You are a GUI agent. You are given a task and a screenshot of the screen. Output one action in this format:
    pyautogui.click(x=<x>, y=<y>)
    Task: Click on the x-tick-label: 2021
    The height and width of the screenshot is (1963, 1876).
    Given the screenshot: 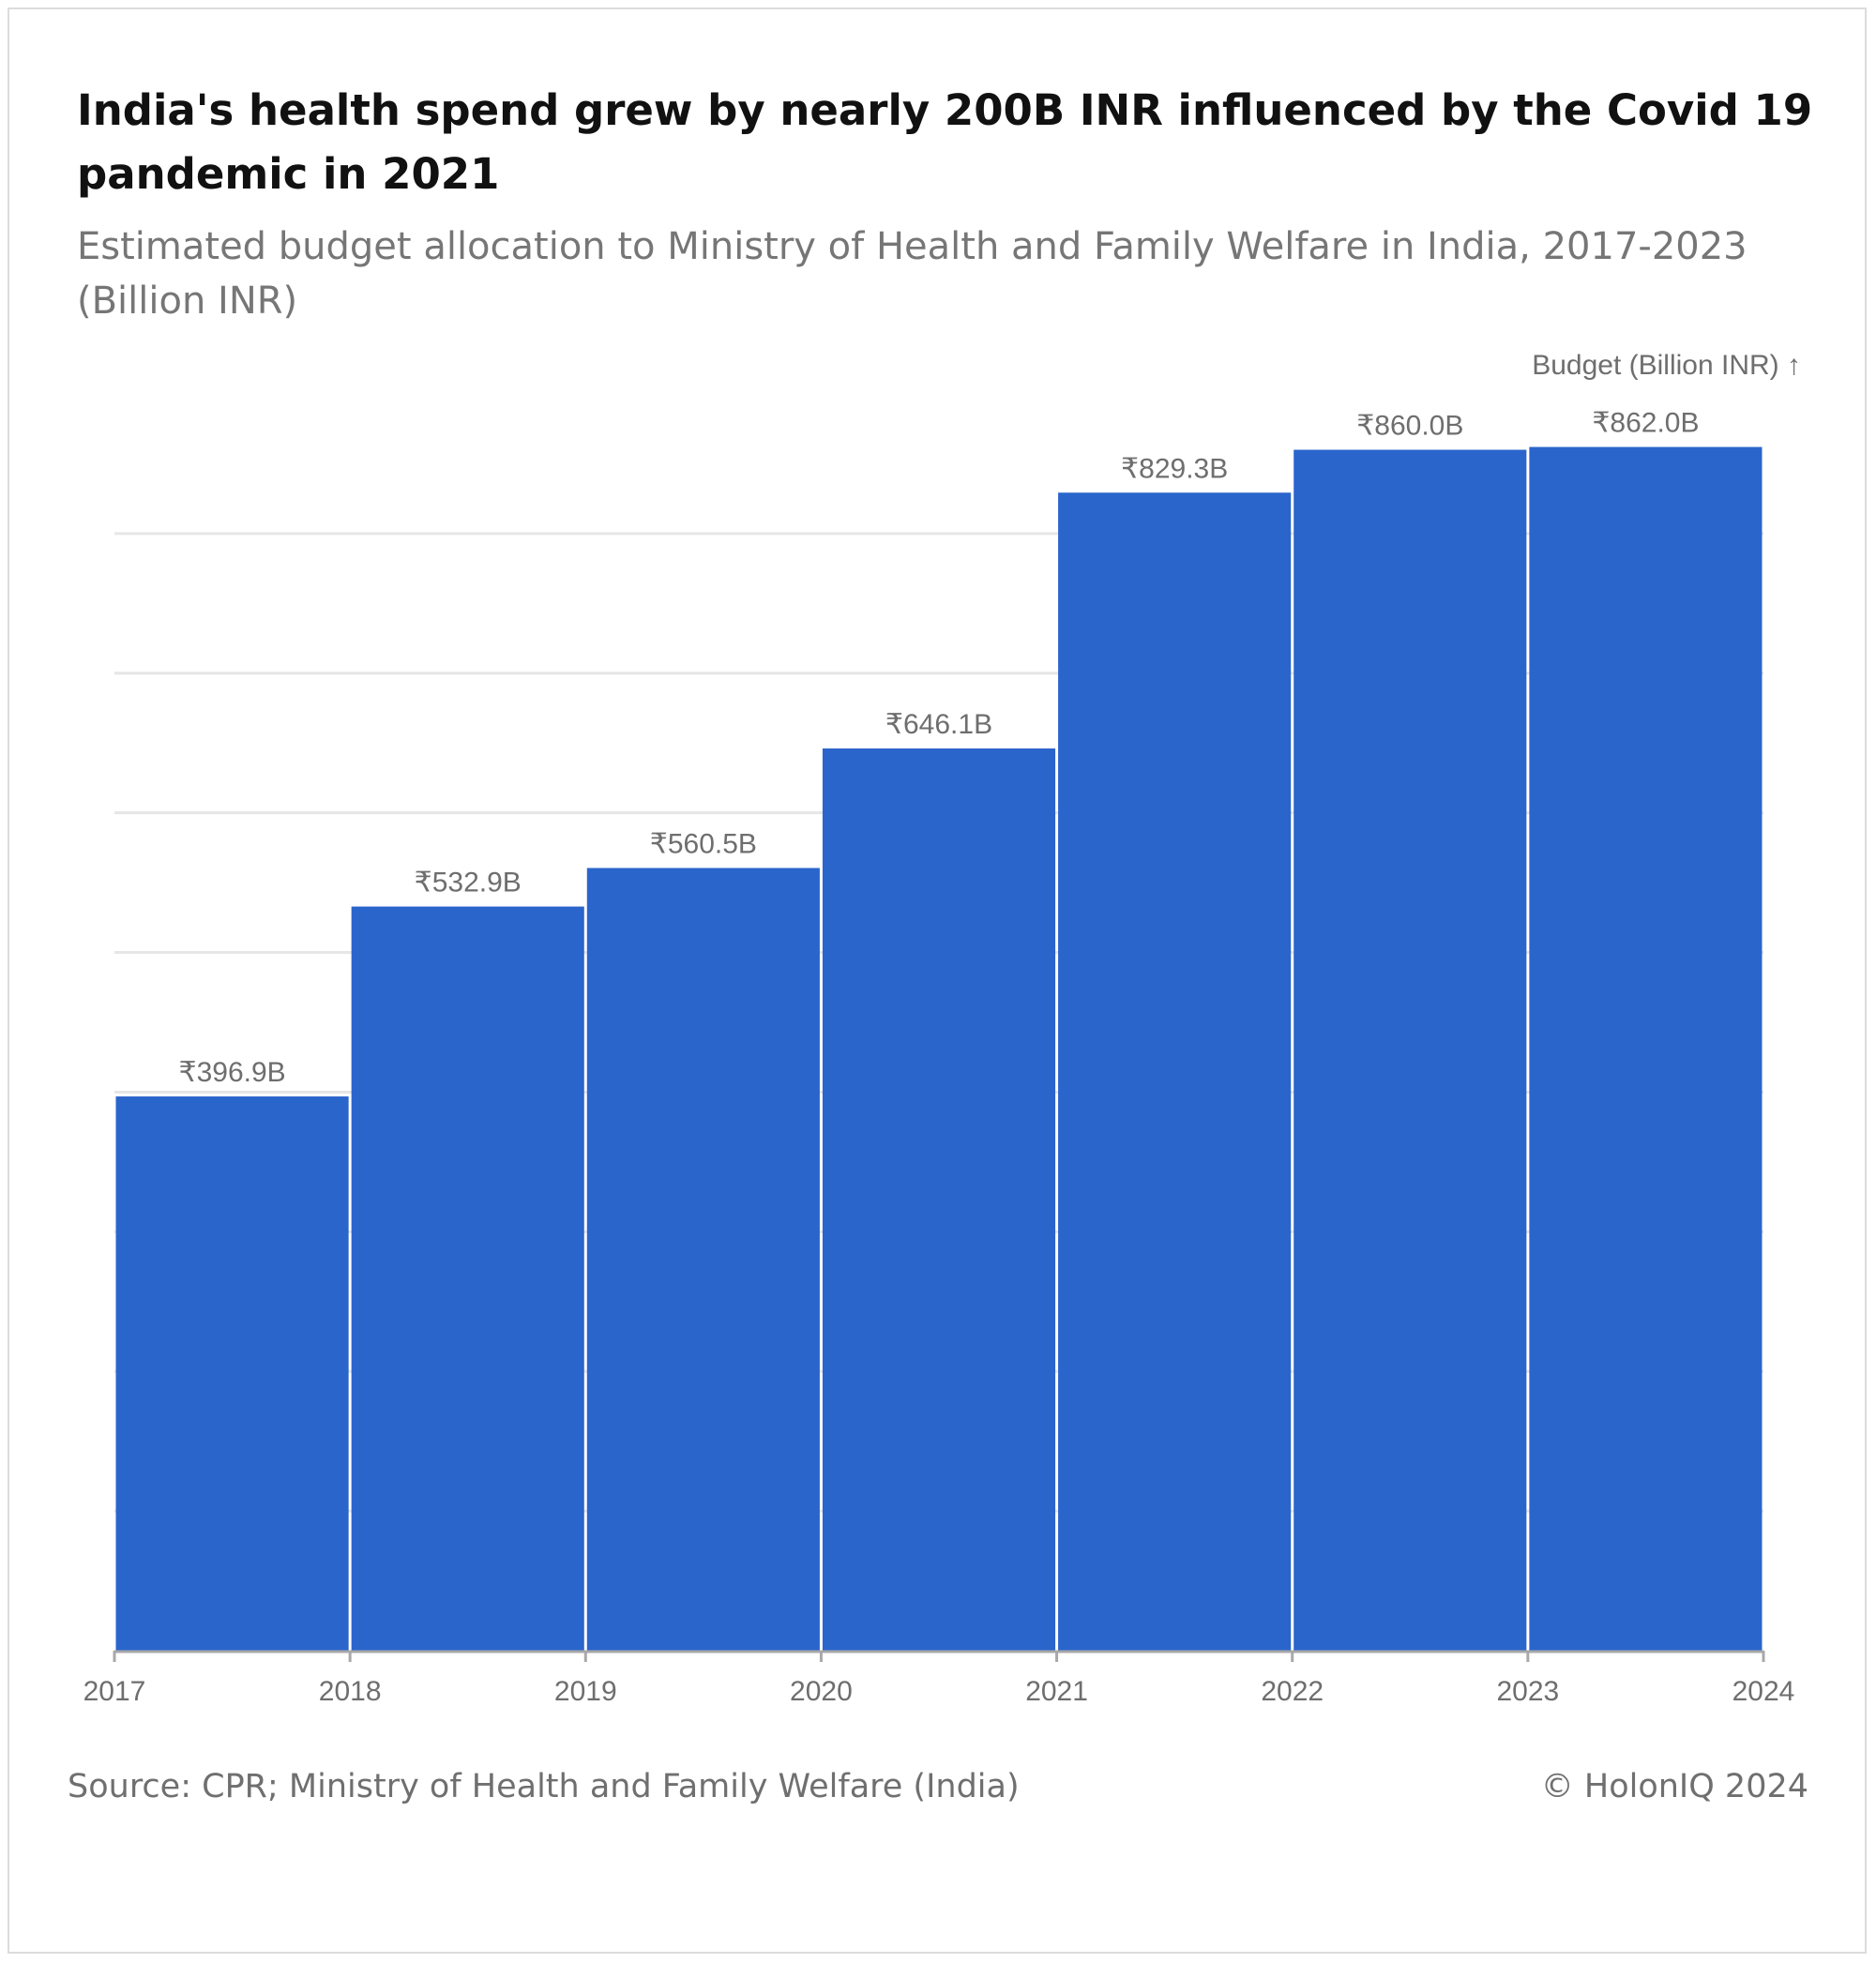 What is the action you would take?
    pyautogui.click(x=1056, y=1691)
    